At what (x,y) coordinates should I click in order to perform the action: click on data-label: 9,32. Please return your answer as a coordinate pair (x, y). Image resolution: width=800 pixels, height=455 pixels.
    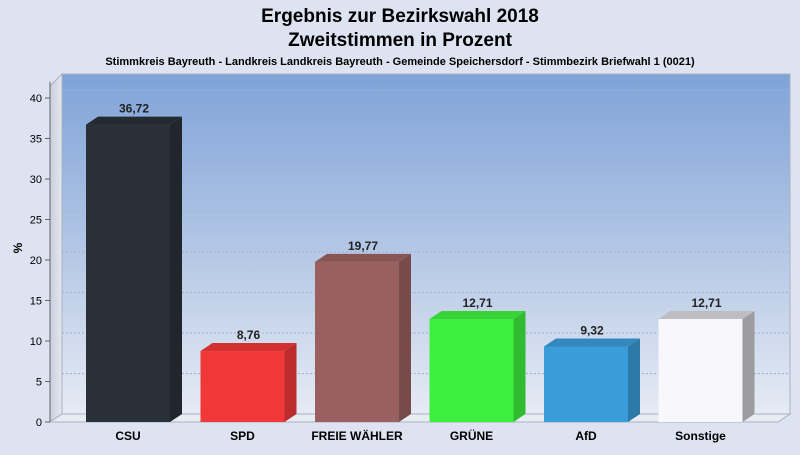
    Looking at the image, I should click on (592, 331).